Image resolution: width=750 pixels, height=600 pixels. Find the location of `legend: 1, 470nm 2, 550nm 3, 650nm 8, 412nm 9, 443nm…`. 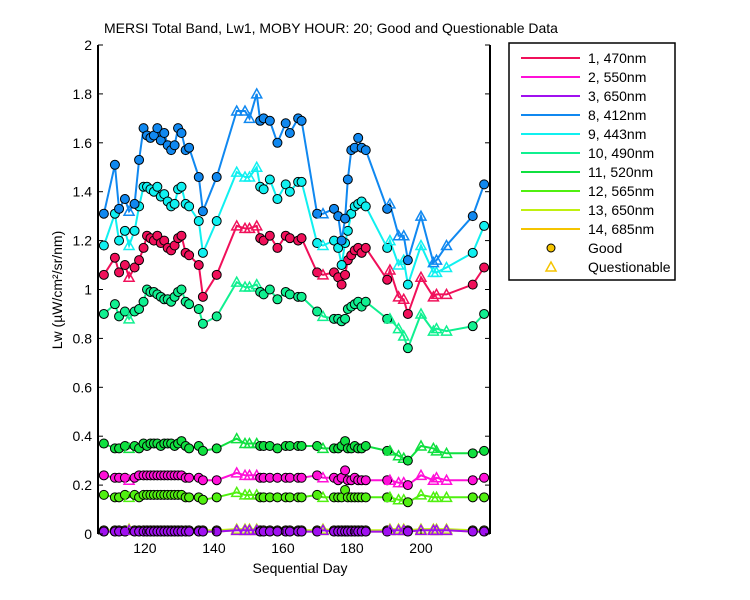

legend: 1, 470nm 2, 550nm 3, 650nm 8, 412nm 9, 443nm… is located at coordinates (592, 161).